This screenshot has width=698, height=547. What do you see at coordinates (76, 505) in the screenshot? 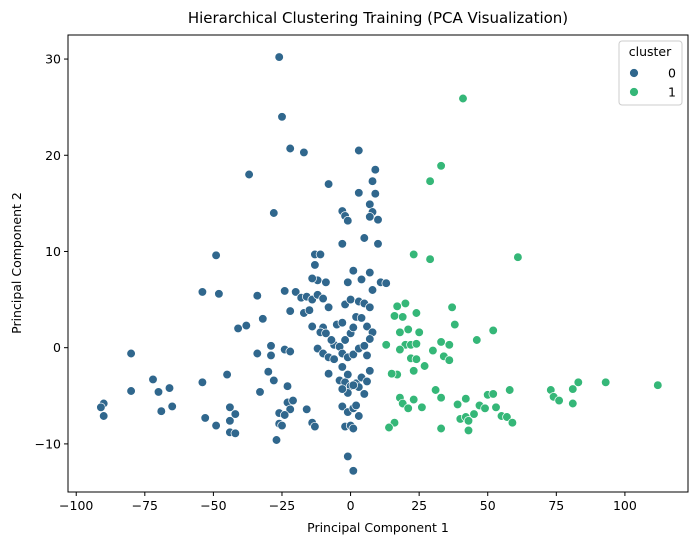
I see `x-tick-label: −100` at bounding box center [76, 505].